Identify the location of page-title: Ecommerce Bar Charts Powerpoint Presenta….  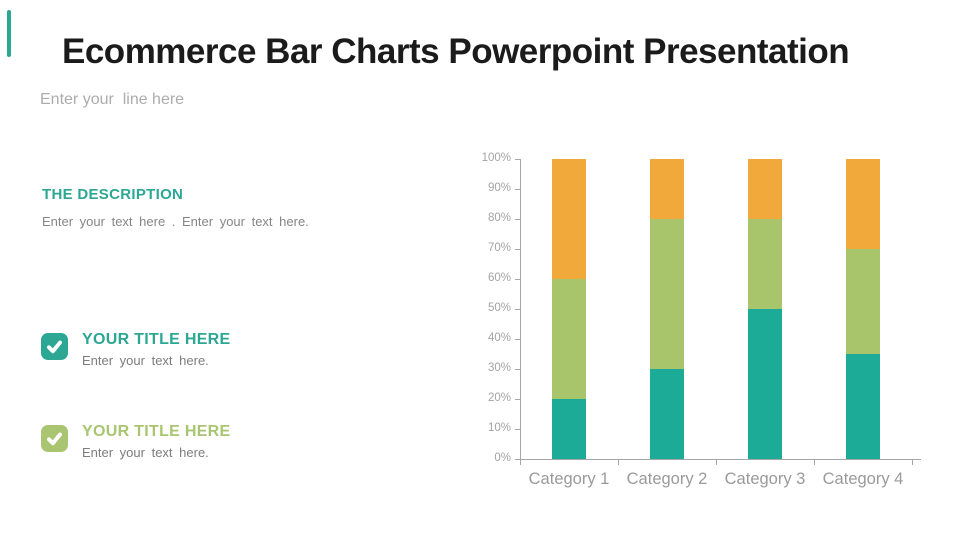
(456, 51).